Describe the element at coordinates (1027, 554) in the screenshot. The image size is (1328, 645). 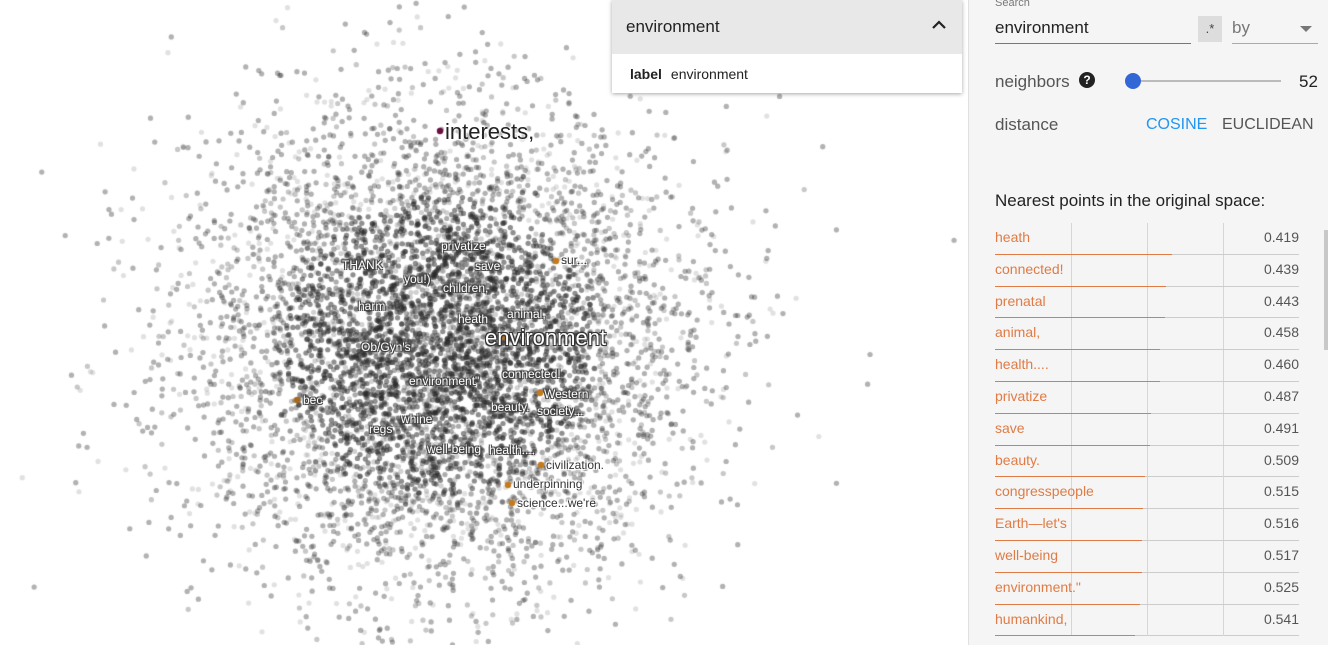
I see `nearest-point-name: well-being` at that location.